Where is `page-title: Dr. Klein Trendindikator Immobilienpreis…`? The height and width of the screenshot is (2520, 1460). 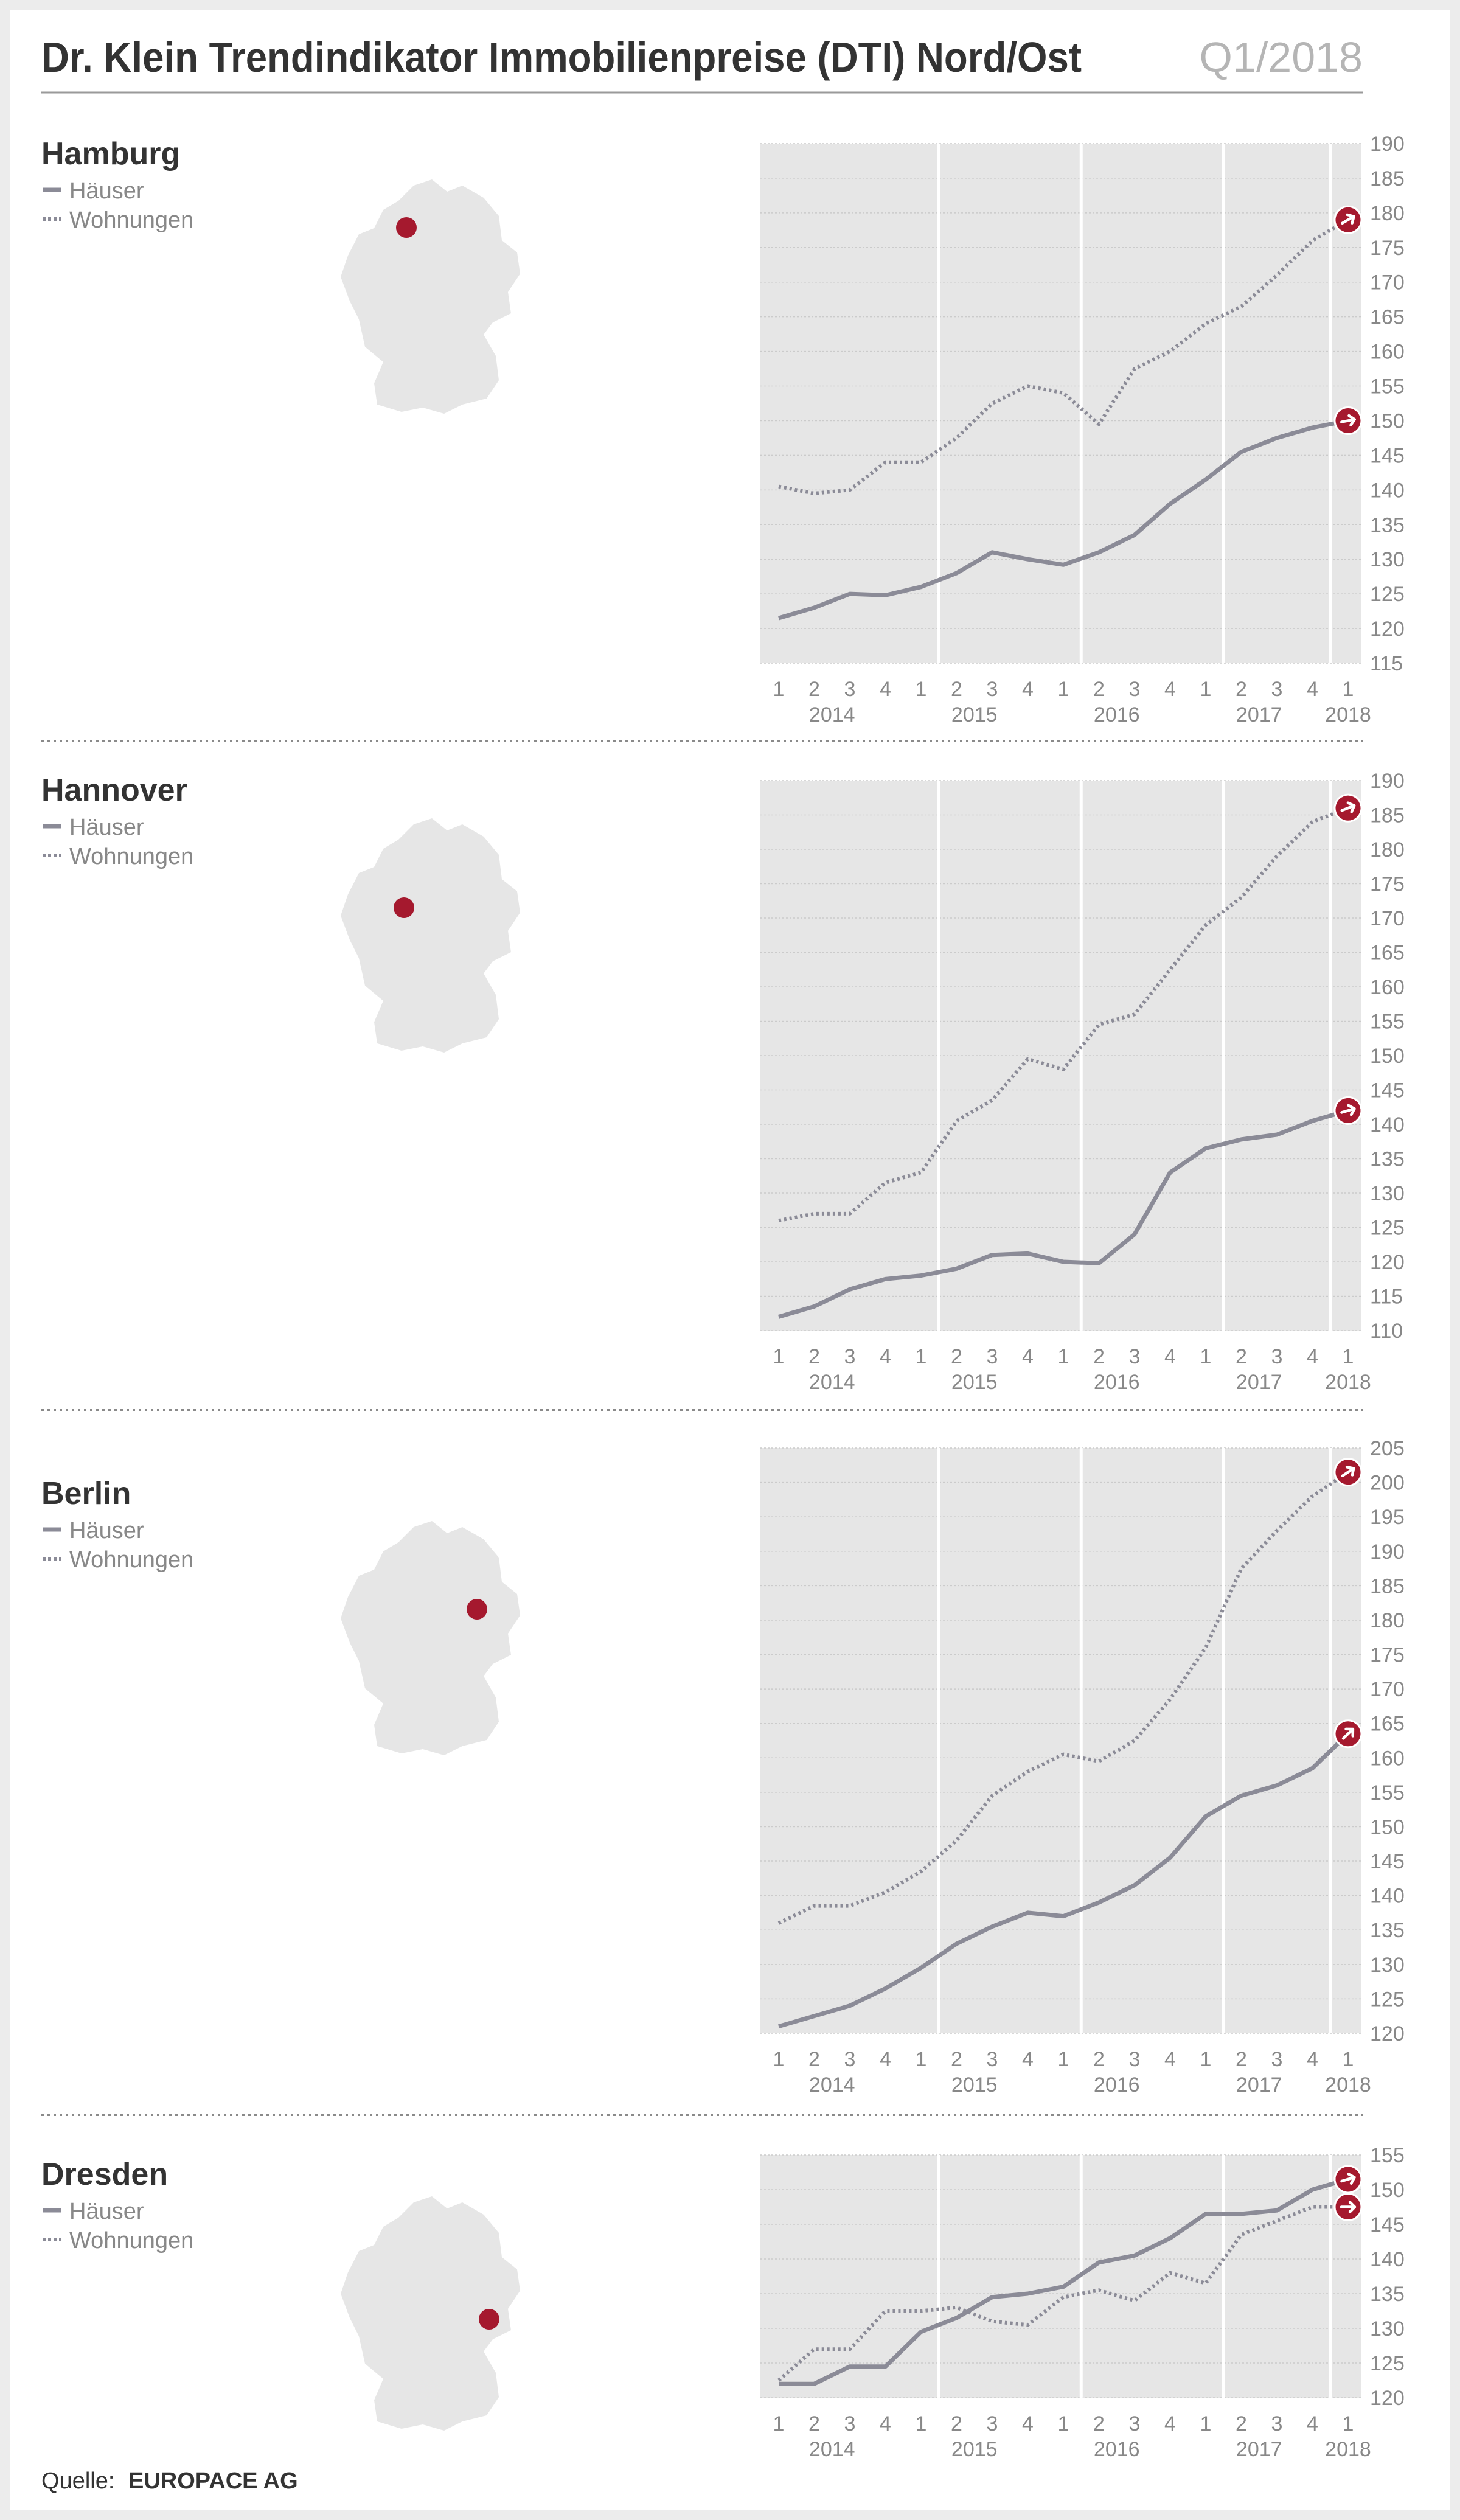
page-title: Dr. Klein Trendindikator Immobilienpreis… is located at coordinates (561, 57).